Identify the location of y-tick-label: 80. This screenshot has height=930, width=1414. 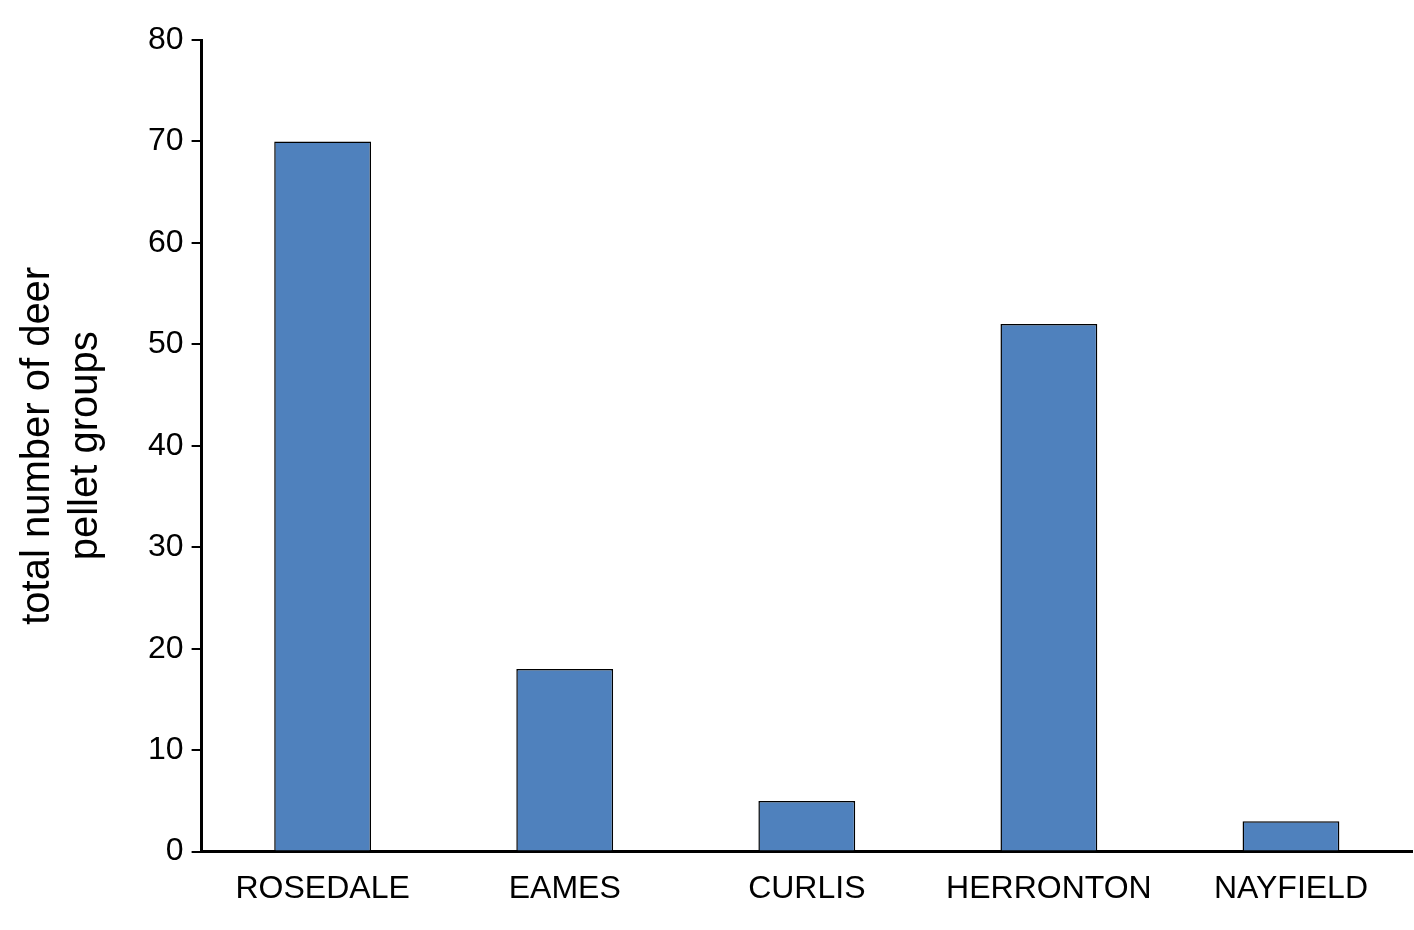
(166, 37).